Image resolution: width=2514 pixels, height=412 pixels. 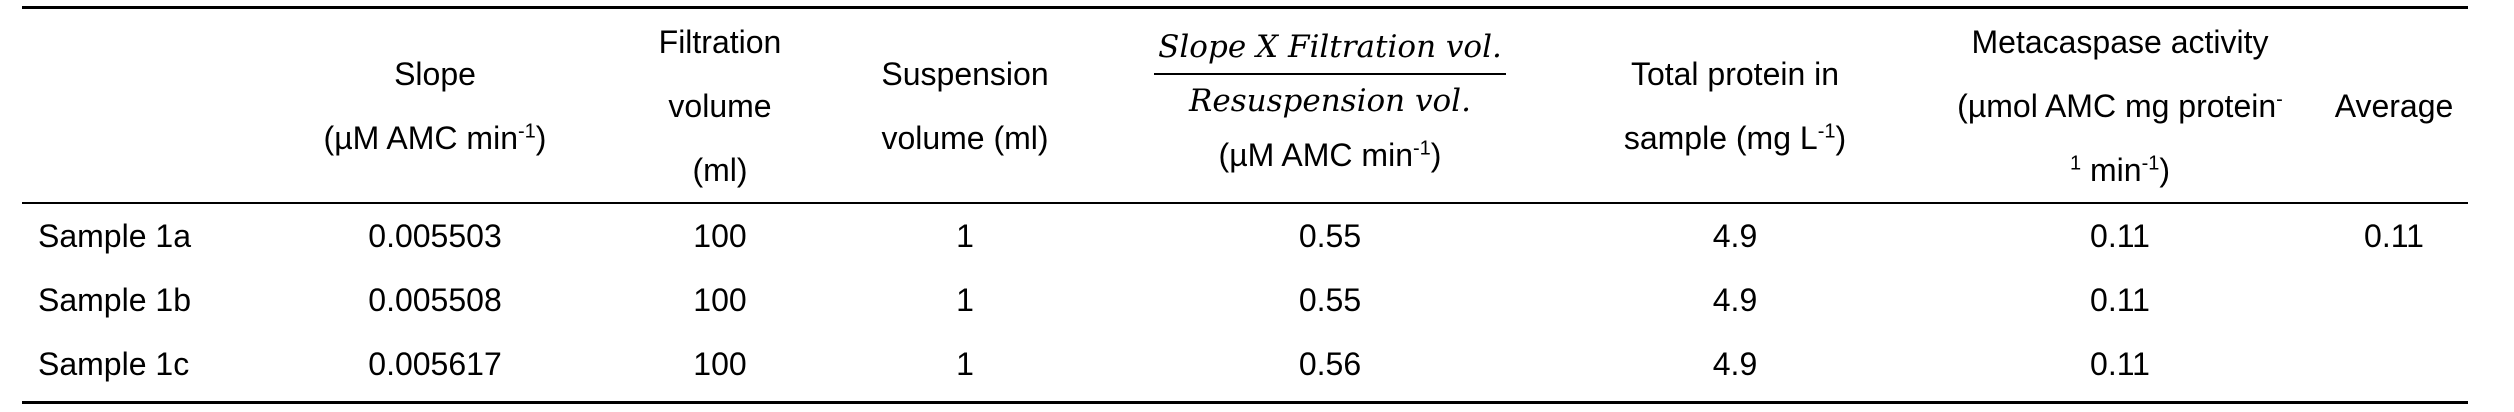 I want to click on header-slope-unit-exp: -1, so click(x=526, y=130).